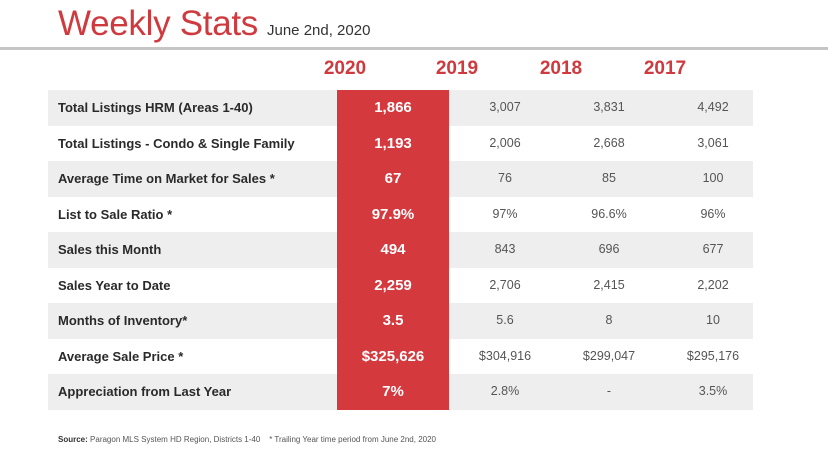 Image resolution: width=828 pixels, height=459 pixels. Describe the element at coordinates (609, 355) in the screenshot. I see `value-2018: $299,047` at that location.